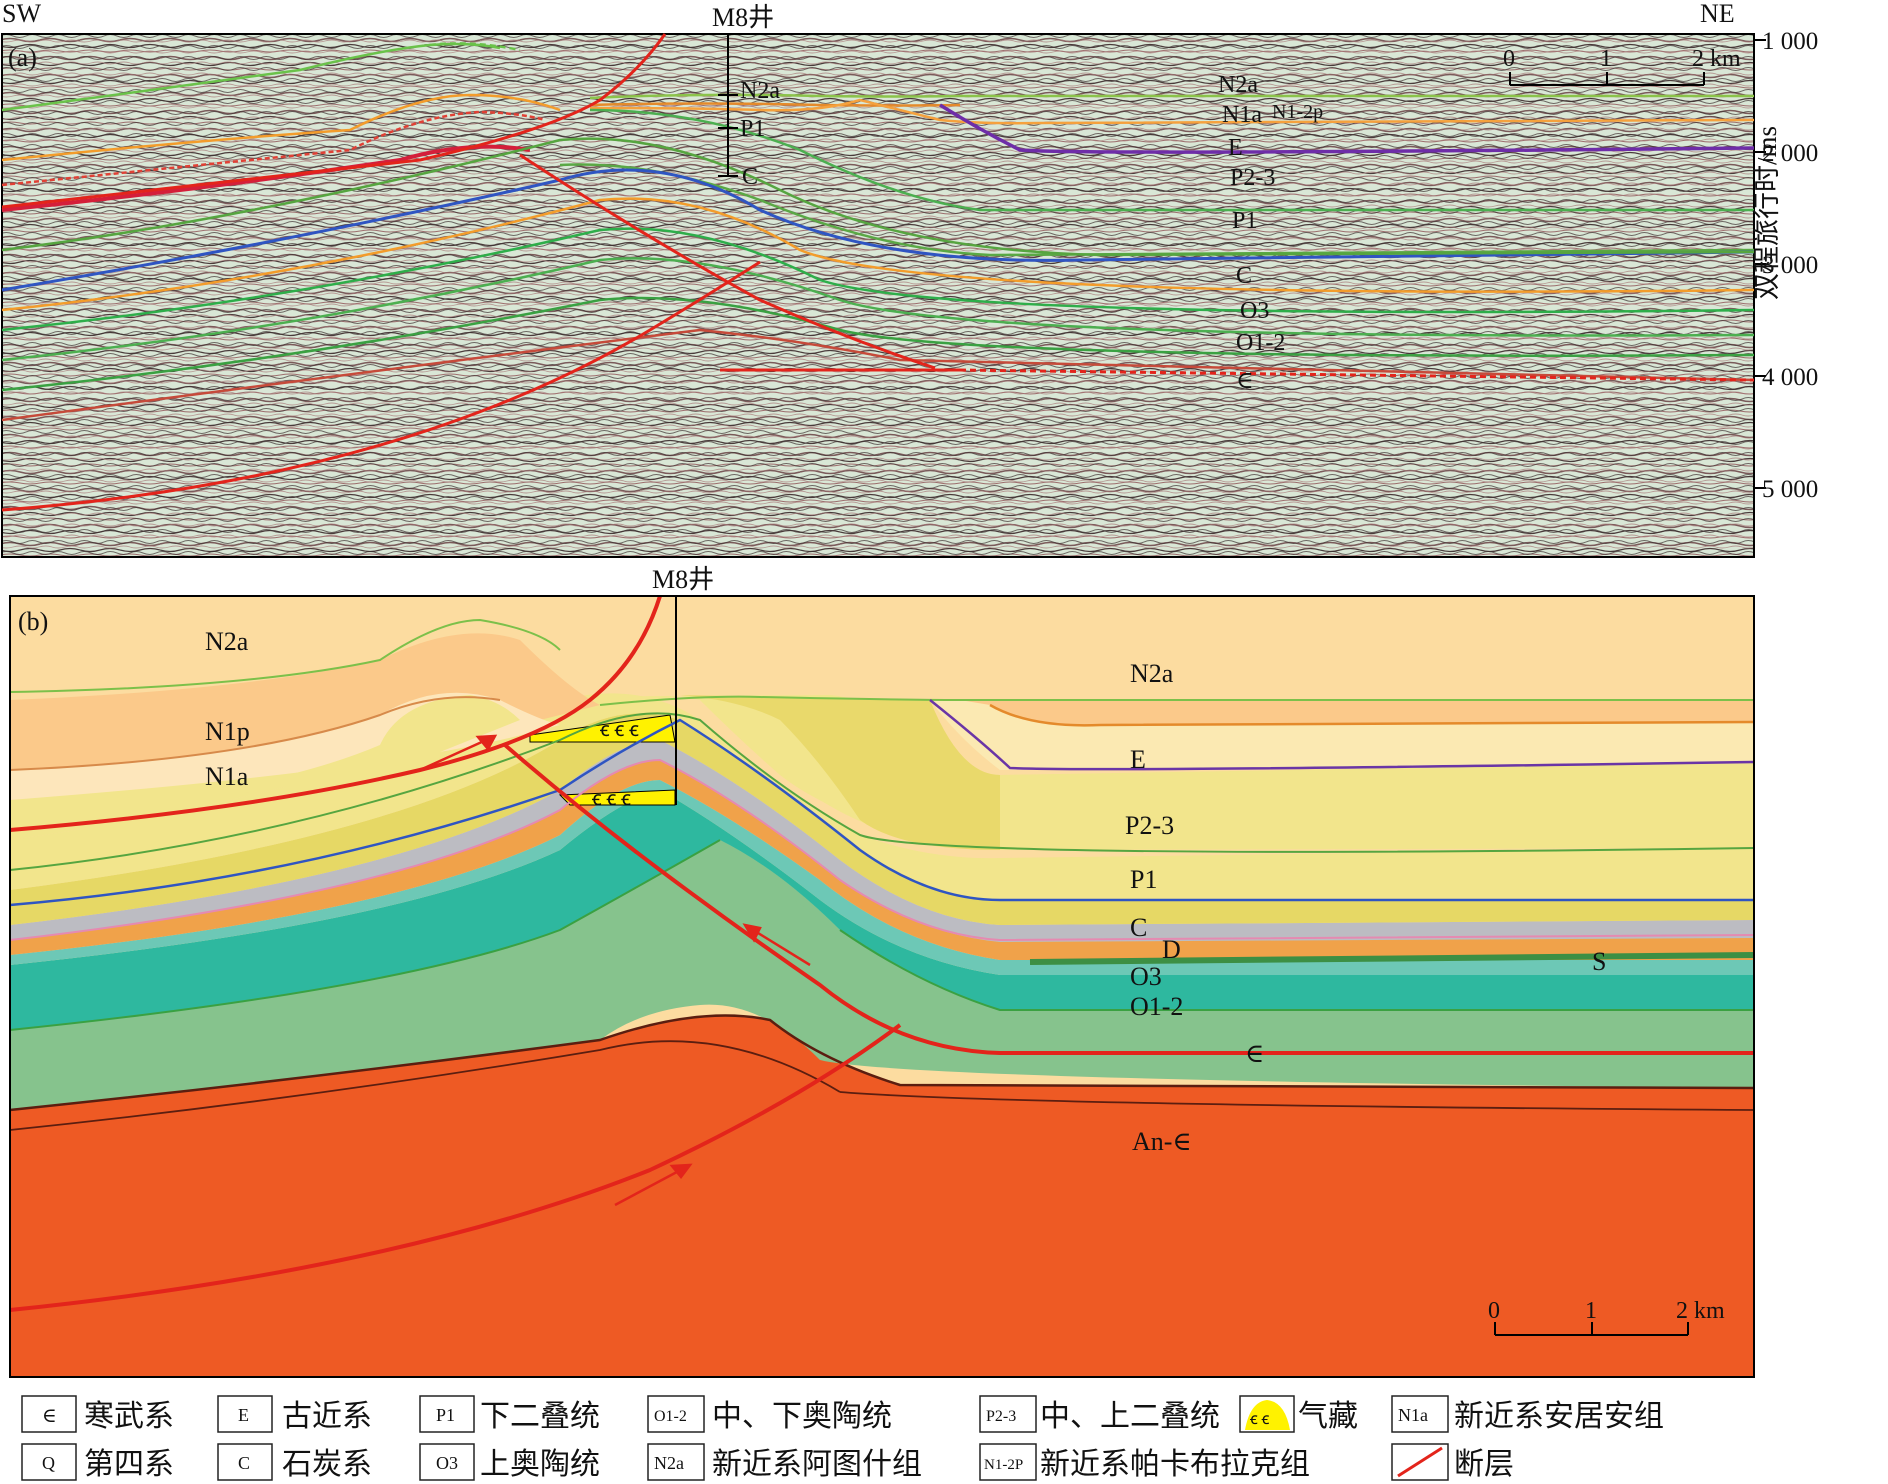 This screenshot has height=1484, width=1888. I want to click on label-p23: P2-3, so click(1252, 178).